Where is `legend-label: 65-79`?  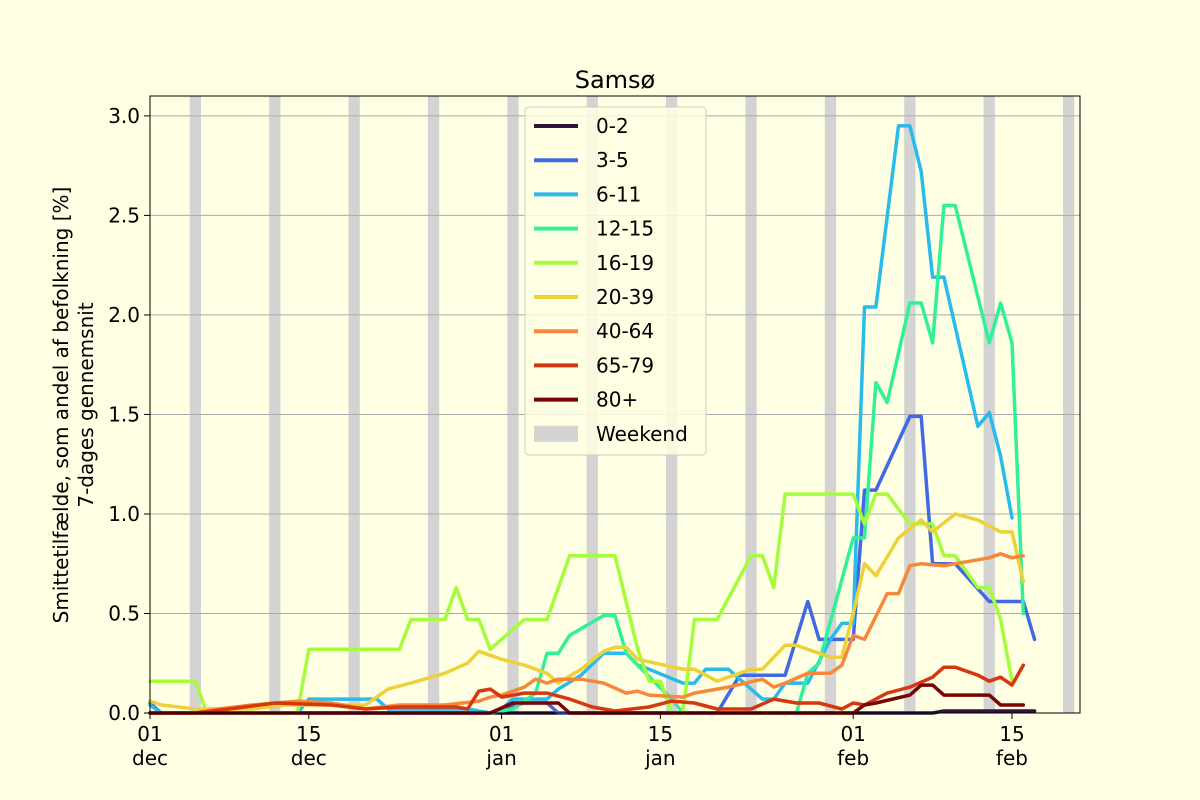
legend-label: 65-79 is located at coordinates (625, 365).